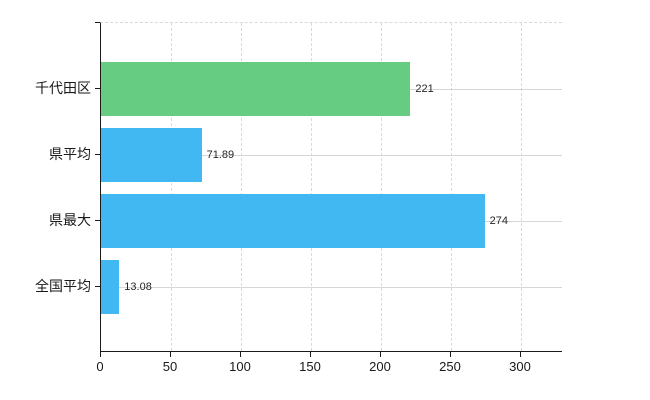  Describe the element at coordinates (498, 221) in the screenshot. I see `bar-value-label: 274` at that location.